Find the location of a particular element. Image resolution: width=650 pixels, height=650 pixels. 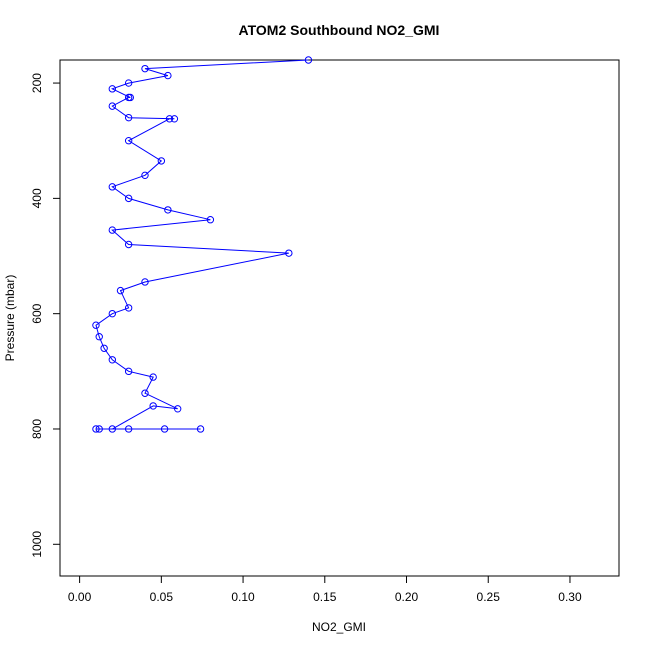

x-tick-label: 0.20 is located at coordinates (407, 597).